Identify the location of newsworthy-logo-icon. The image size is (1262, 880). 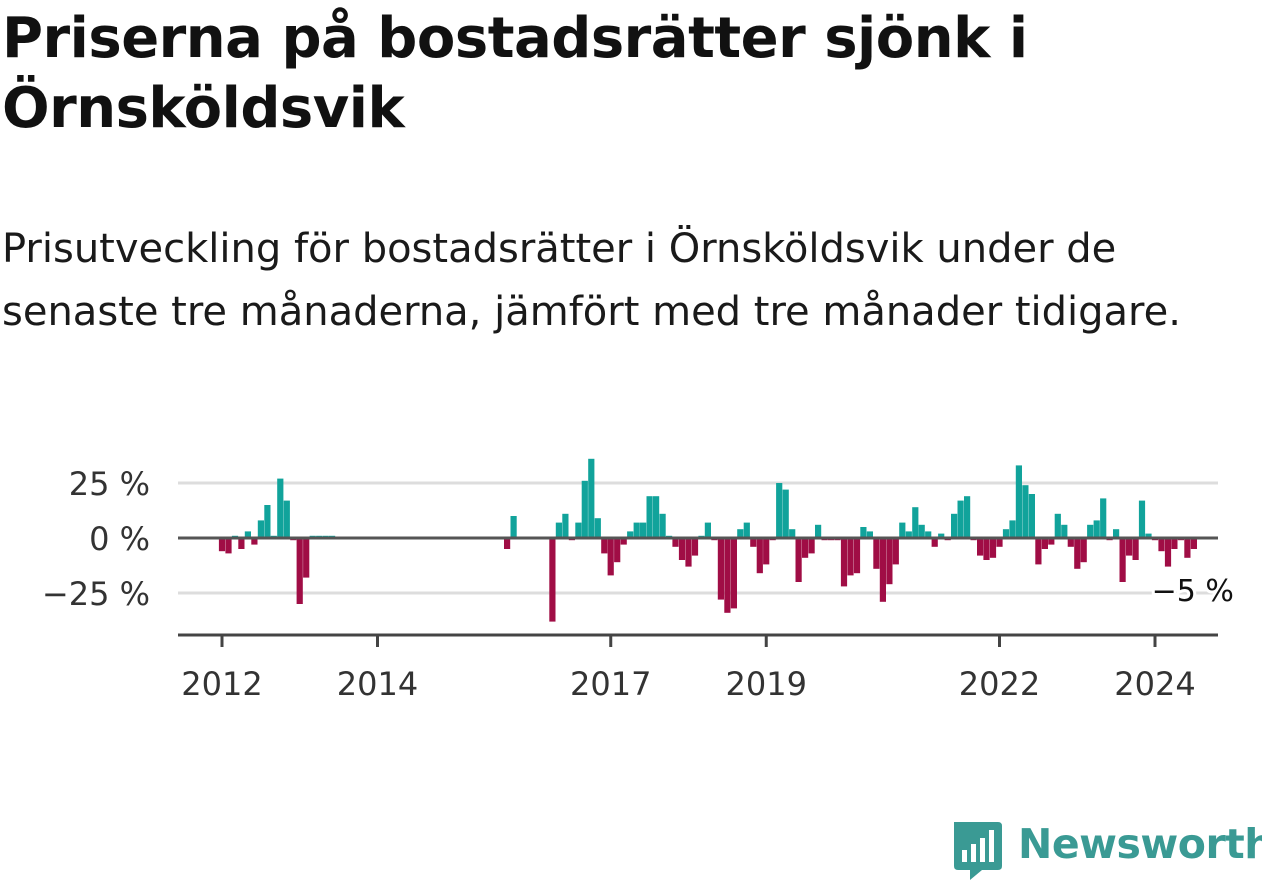
(978, 851).